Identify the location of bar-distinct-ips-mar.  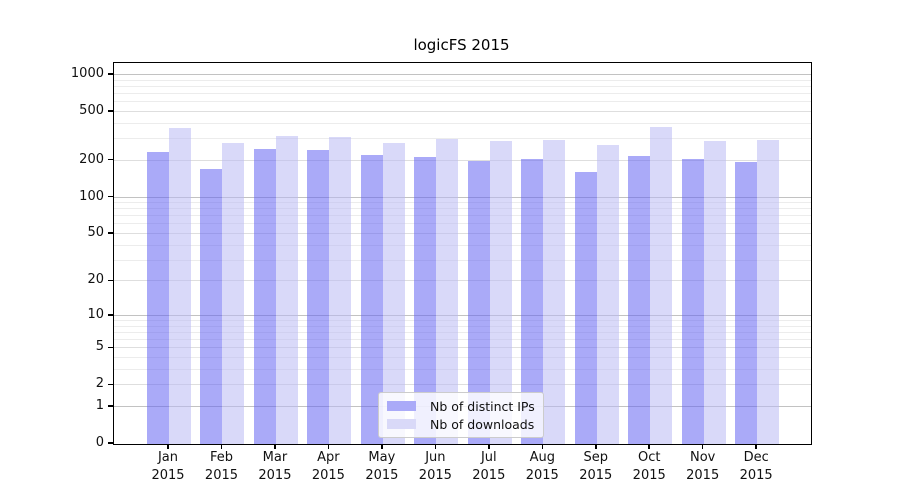
(264, 296).